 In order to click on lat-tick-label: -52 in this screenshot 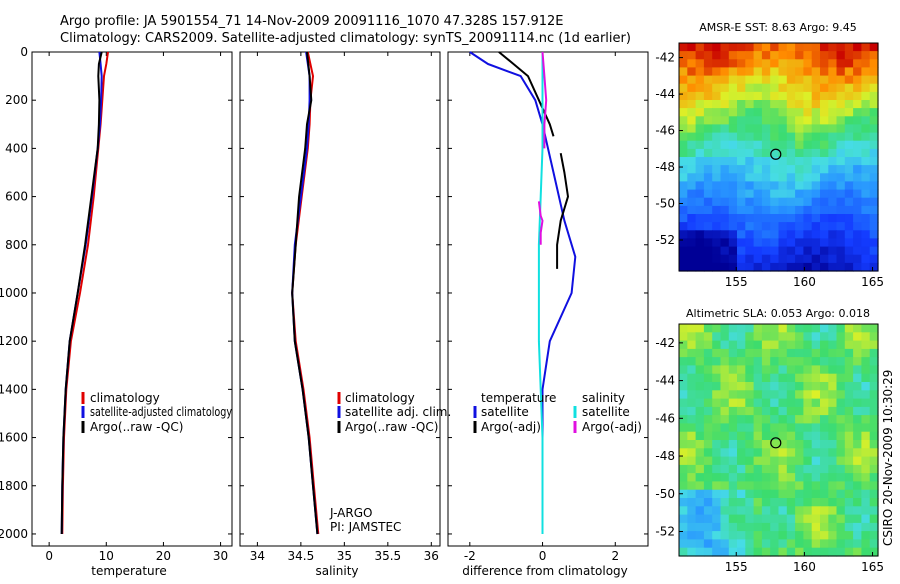, I will do `click(665, 531)`.